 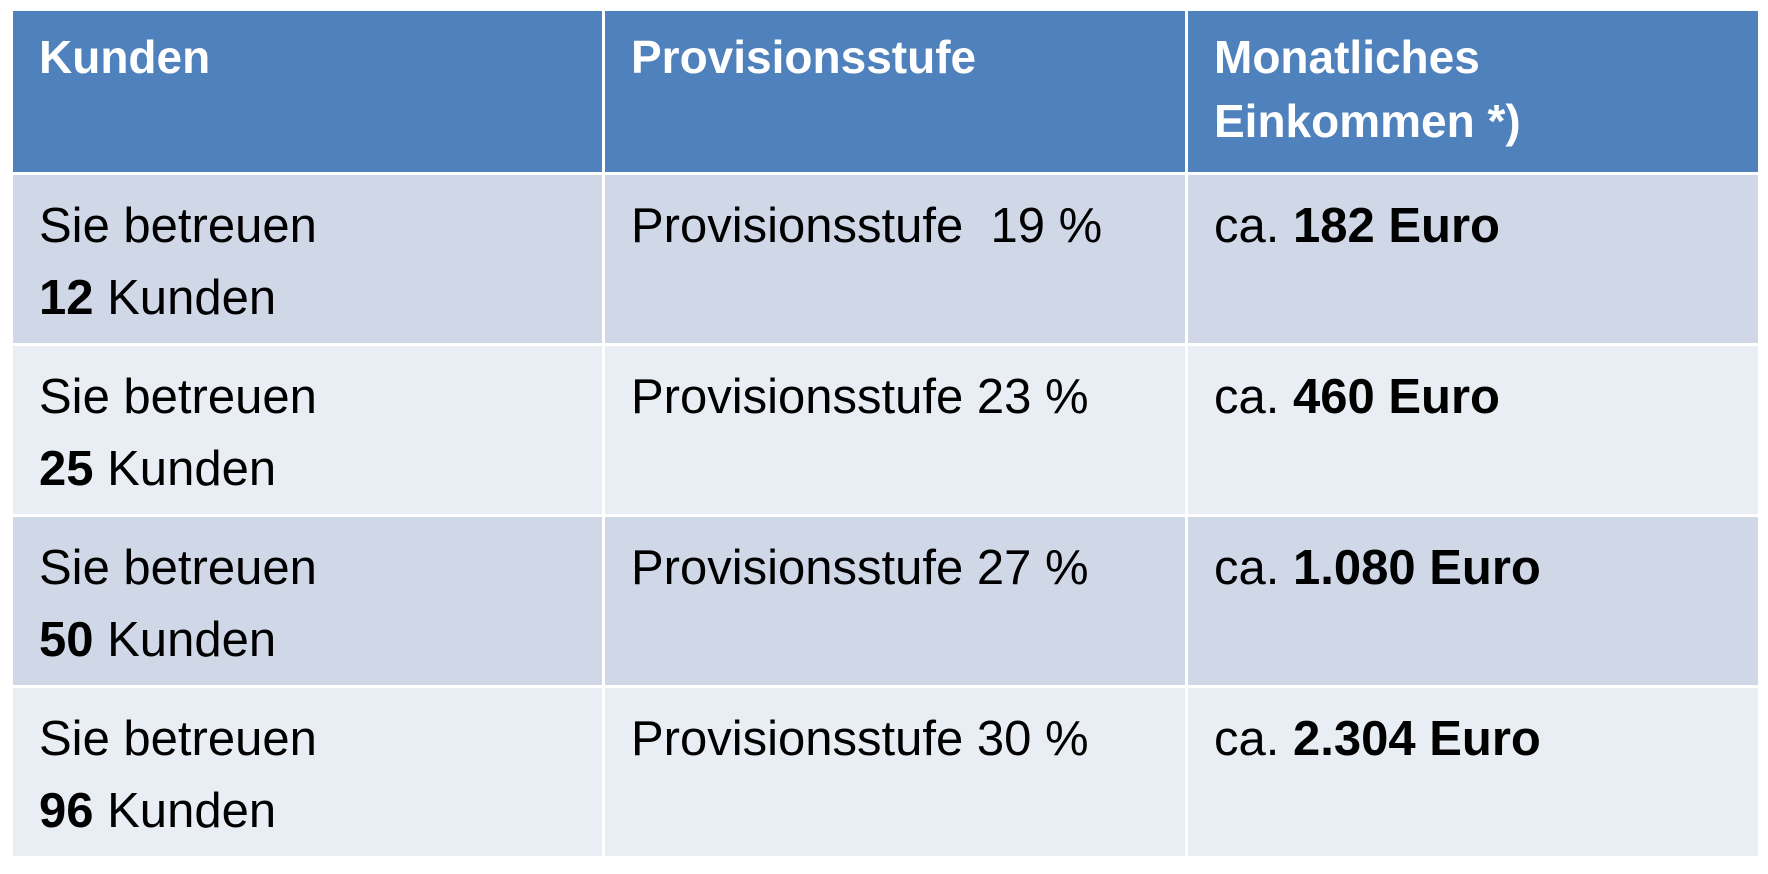 What do you see at coordinates (860, 568) in the screenshot?
I see `stufe-text: Provisionsstufe 27 %` at bounding box center [860, 568].